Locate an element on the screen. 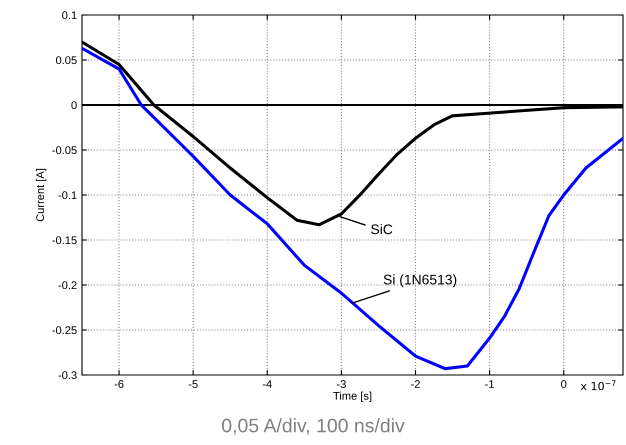 Image resolution: width=626 pixels, height=445 pixels. x-tick-label: -2 is located at coordinates (415, 384).